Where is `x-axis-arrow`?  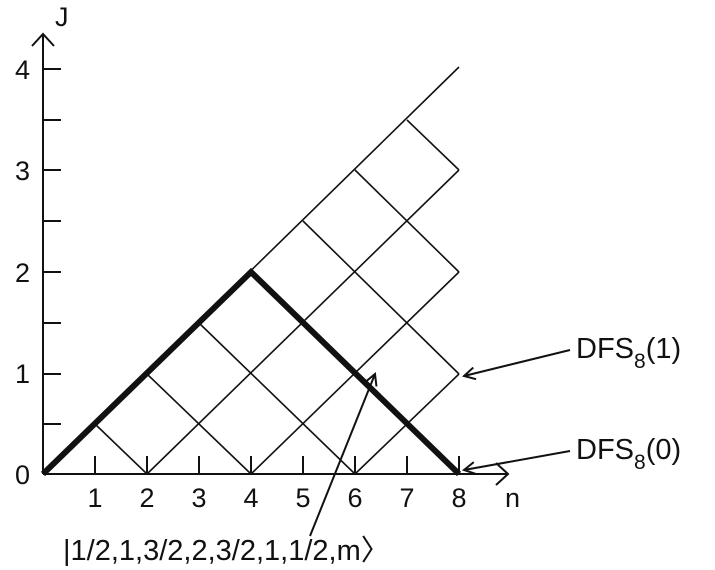 x-axis-arrow is located at coordinates (502, 474).